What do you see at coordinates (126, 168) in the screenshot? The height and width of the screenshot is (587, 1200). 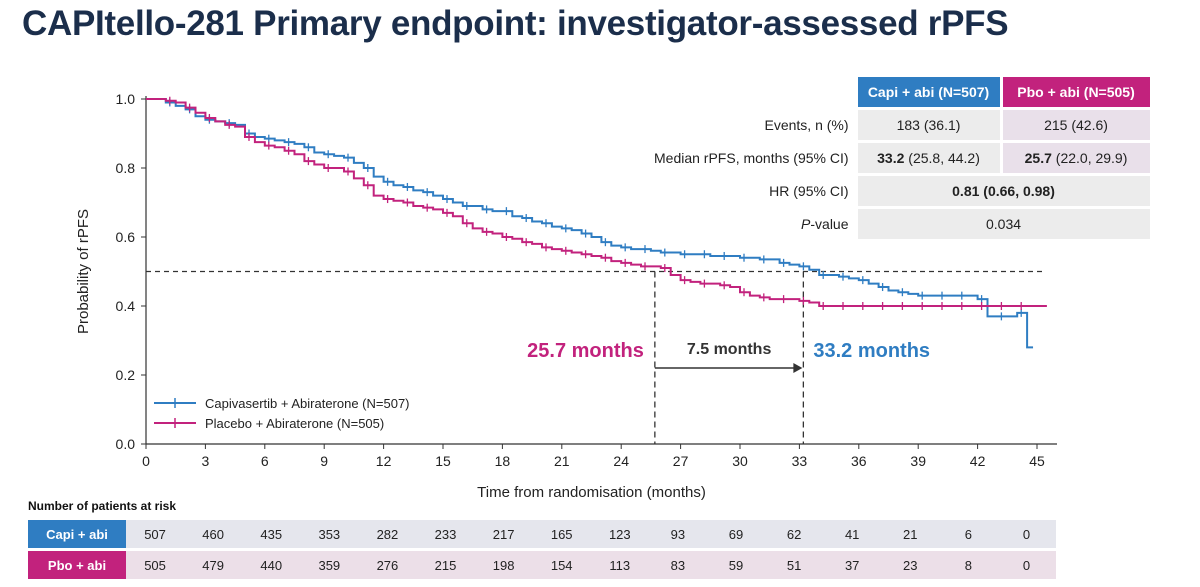 I see `y-tick-label: 0.8` at bounding box center [126, 168].